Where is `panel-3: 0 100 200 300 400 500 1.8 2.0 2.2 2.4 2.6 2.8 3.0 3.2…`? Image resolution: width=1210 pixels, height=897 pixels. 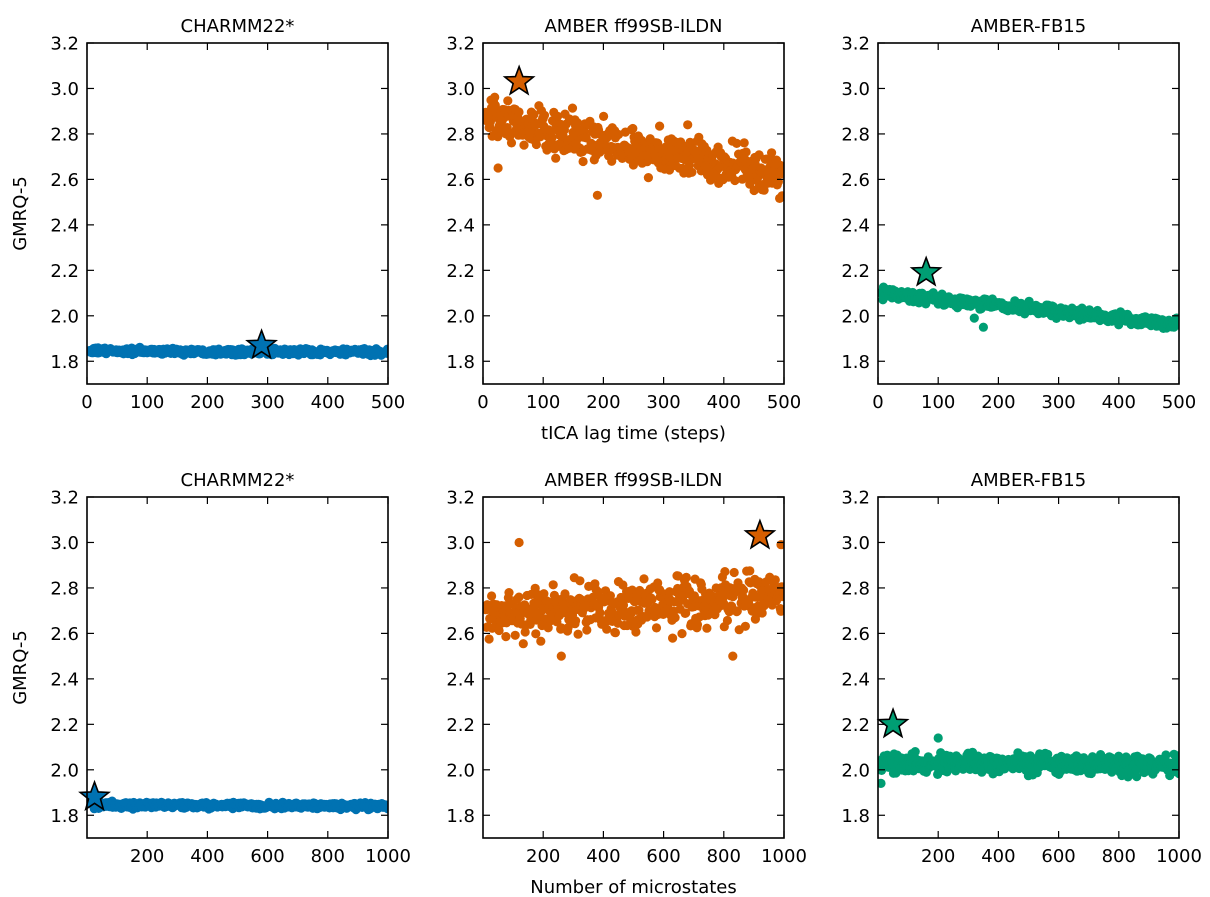 panel-3: 0 100 200 300 400 500 1.8 2.0 2.2 2.4 2.6 2.8 3.0 3.2… is located at coordinates (1018, 214).